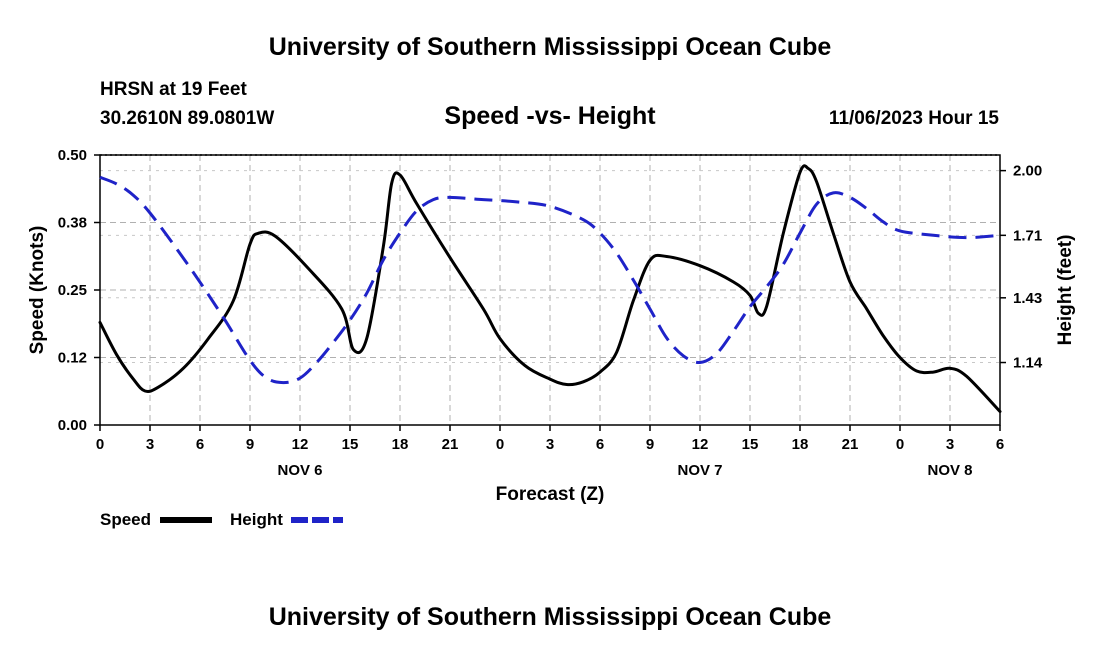  What do you see at coordinates (1028, 363) in the screenshot?
I see `y2-tick-label: 1.14` at bounding box center [1028, 363].